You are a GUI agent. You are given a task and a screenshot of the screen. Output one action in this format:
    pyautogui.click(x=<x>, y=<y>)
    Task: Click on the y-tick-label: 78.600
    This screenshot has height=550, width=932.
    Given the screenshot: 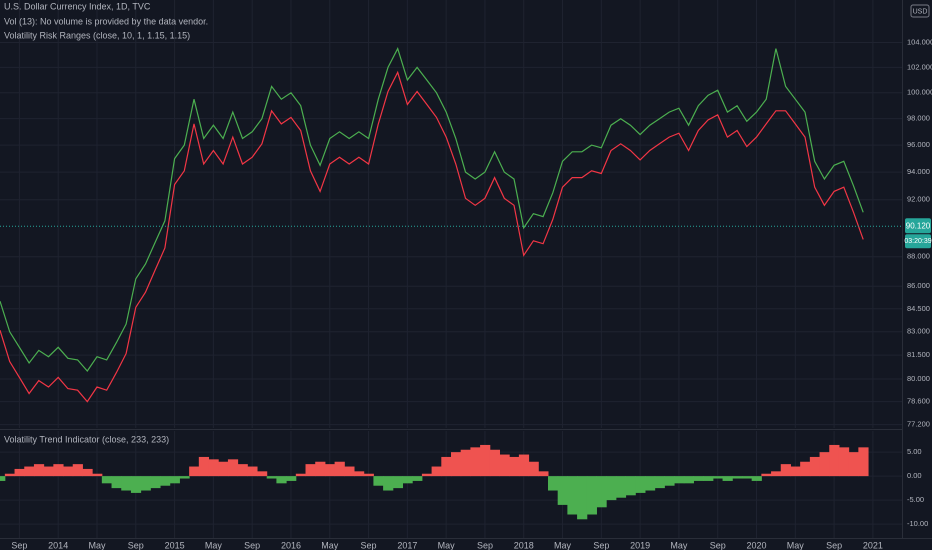 What is the action you would take?
    pyautogui.click(x=918, y=401)
    